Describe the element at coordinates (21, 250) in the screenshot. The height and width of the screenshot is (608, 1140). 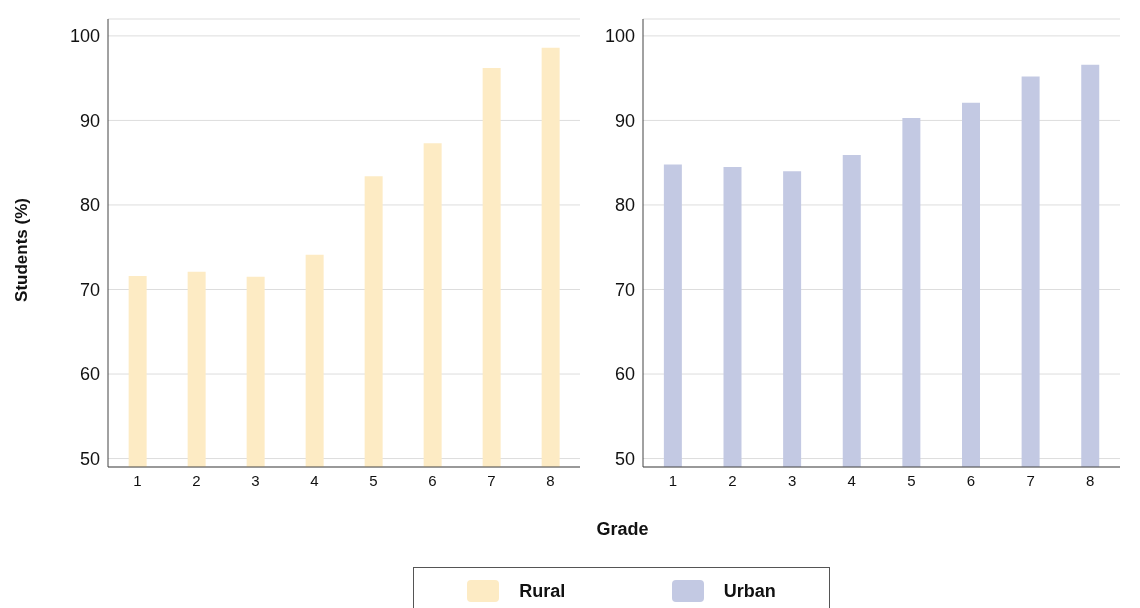
I see `y-axis-title: Students (%)` at that location.